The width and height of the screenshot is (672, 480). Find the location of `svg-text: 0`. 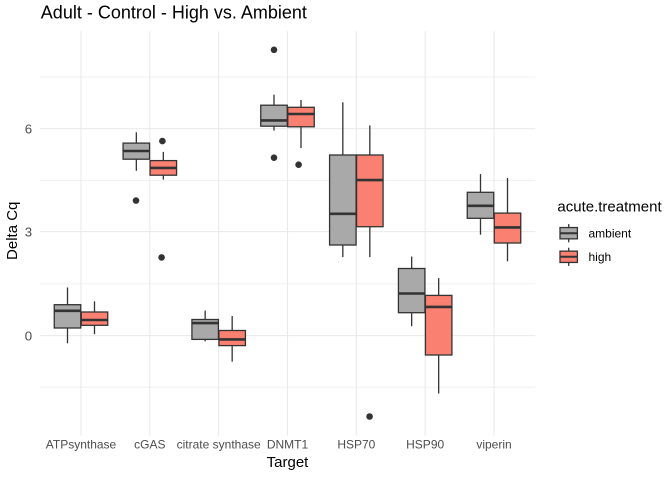

svg-text: 0 is located at coordinates (28, 336).